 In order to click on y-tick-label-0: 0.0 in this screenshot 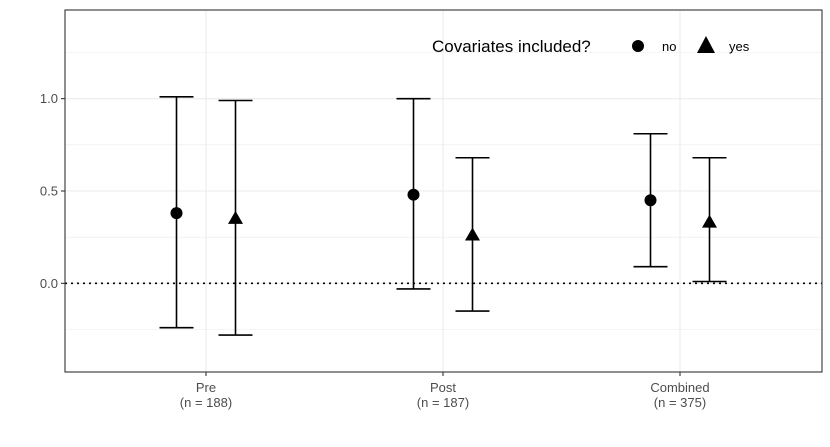, I will do `click(49, 283)`.